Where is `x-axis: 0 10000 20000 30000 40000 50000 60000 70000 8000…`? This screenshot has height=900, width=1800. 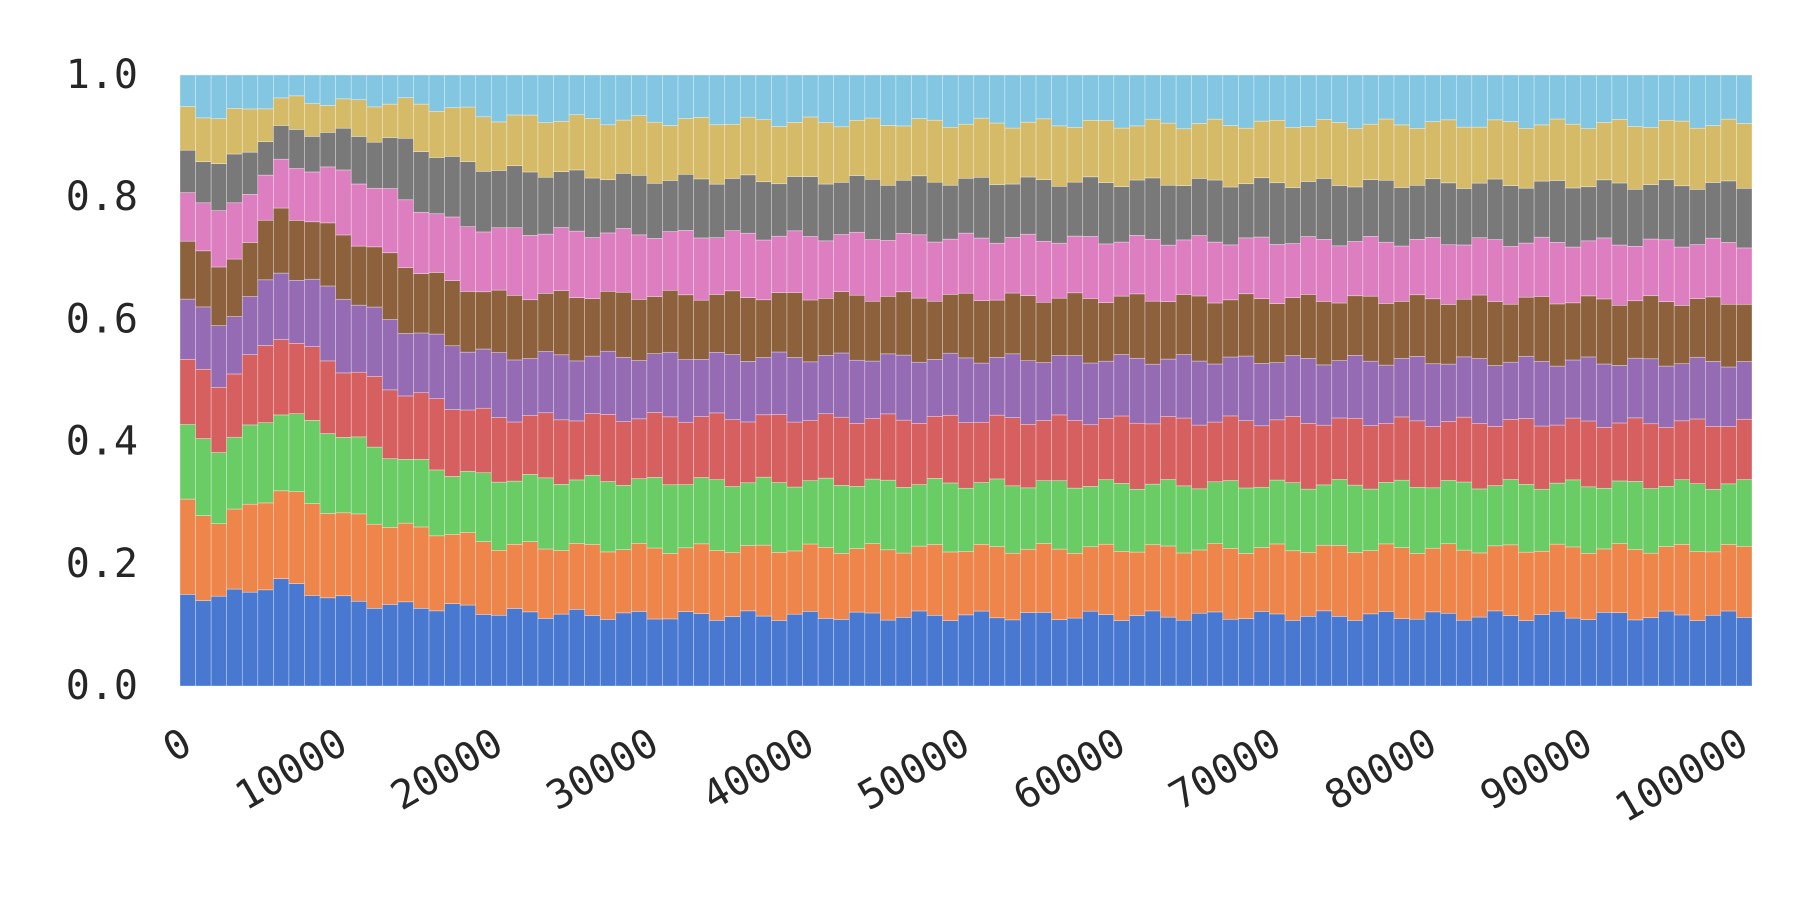
x-axis: 0 10000 20000 30000 40000 50000 60000 70000 8000… is located at coordinates (956, 776).